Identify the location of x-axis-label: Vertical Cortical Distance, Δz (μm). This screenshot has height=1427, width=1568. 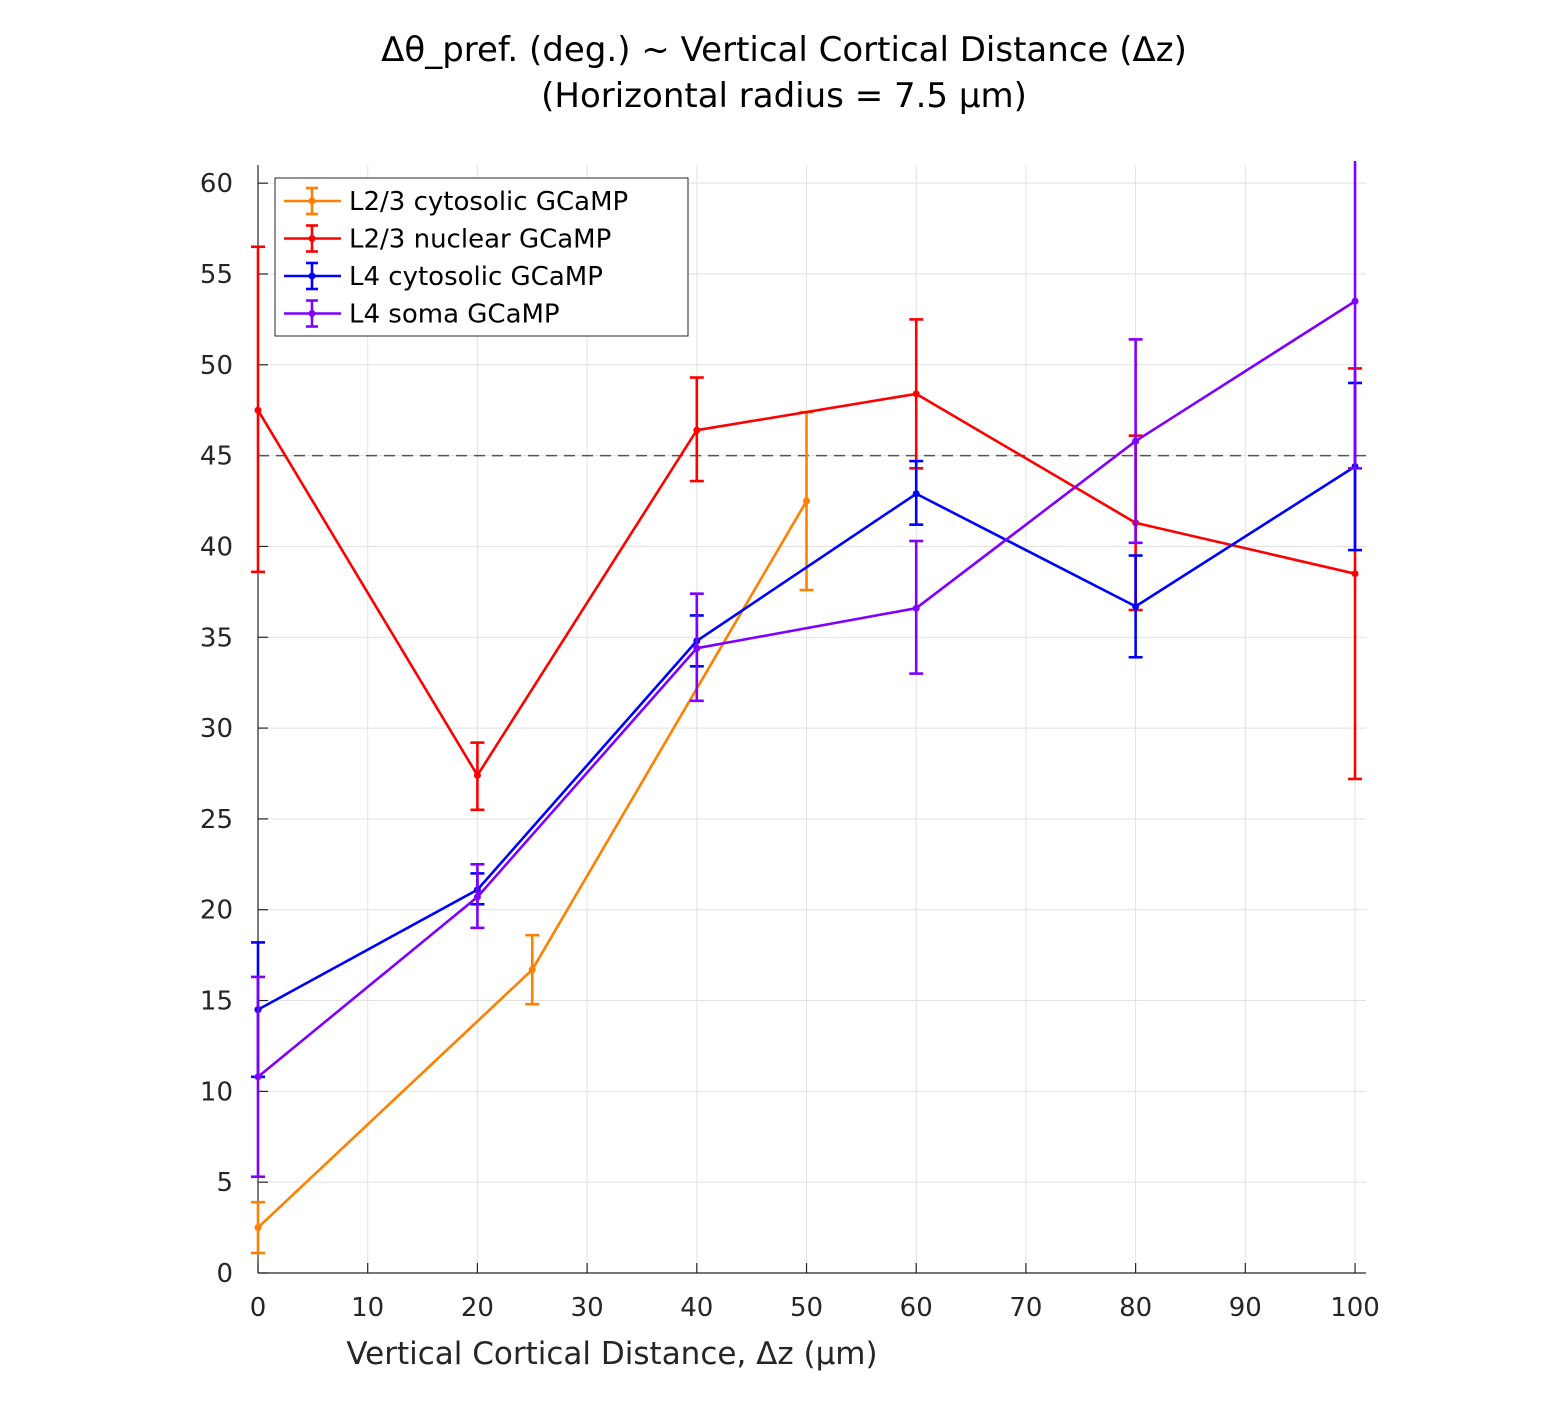
(612, 1354).